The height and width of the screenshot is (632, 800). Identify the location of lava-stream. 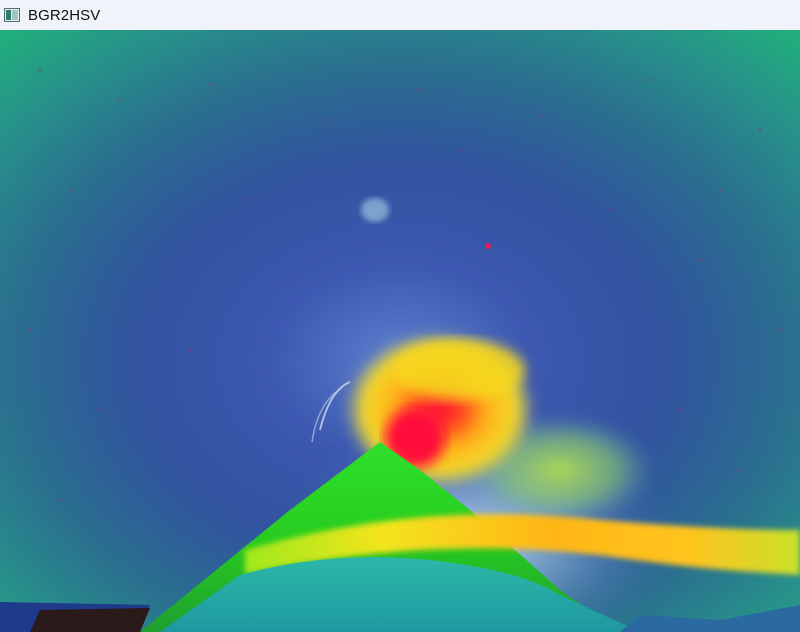
(522, 544).